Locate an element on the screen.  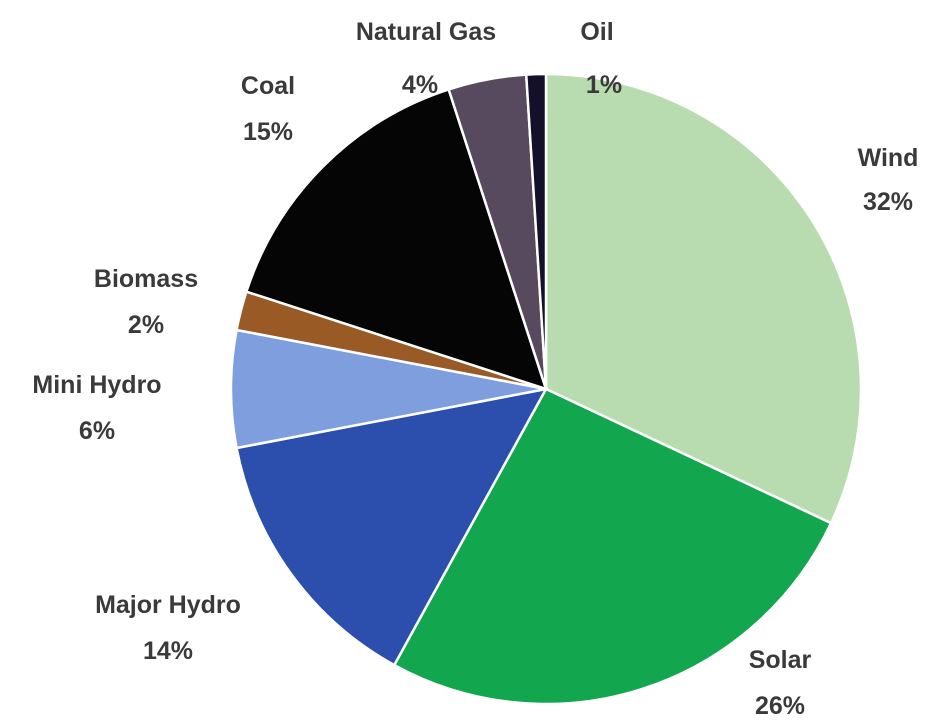
label-major-hydro: Major Hydro is located at coordinates (168, 605).